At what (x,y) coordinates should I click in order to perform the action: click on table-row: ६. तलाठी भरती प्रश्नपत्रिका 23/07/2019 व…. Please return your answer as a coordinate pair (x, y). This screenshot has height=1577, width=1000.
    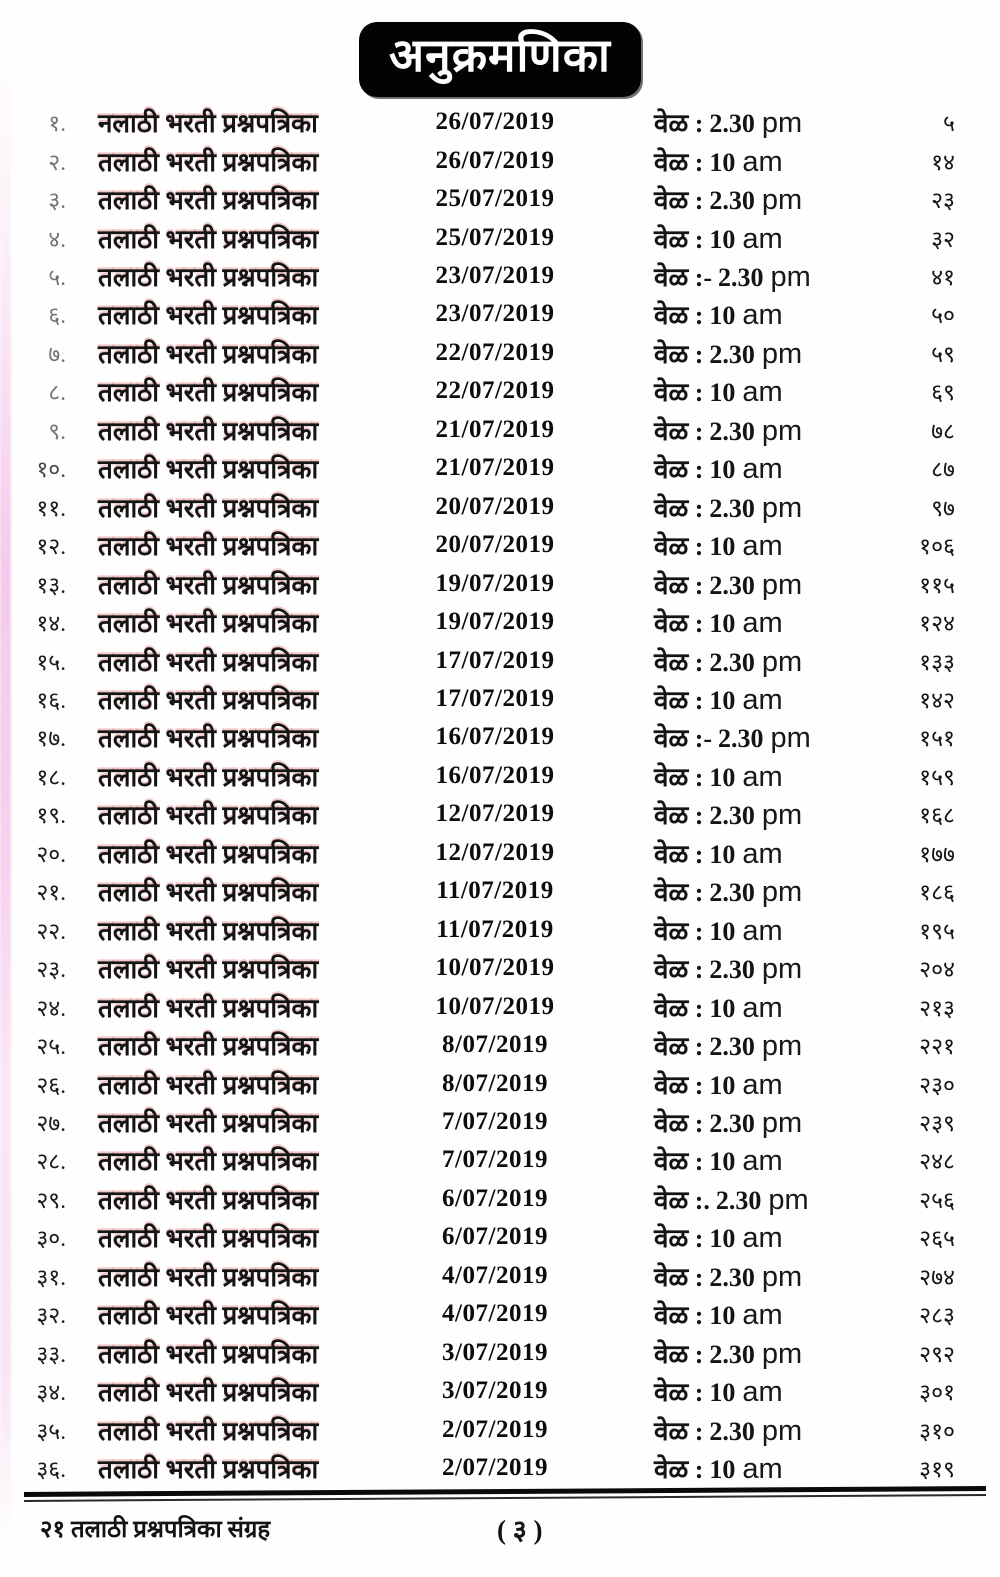
    Looking at the image, I should click on (500, 314).